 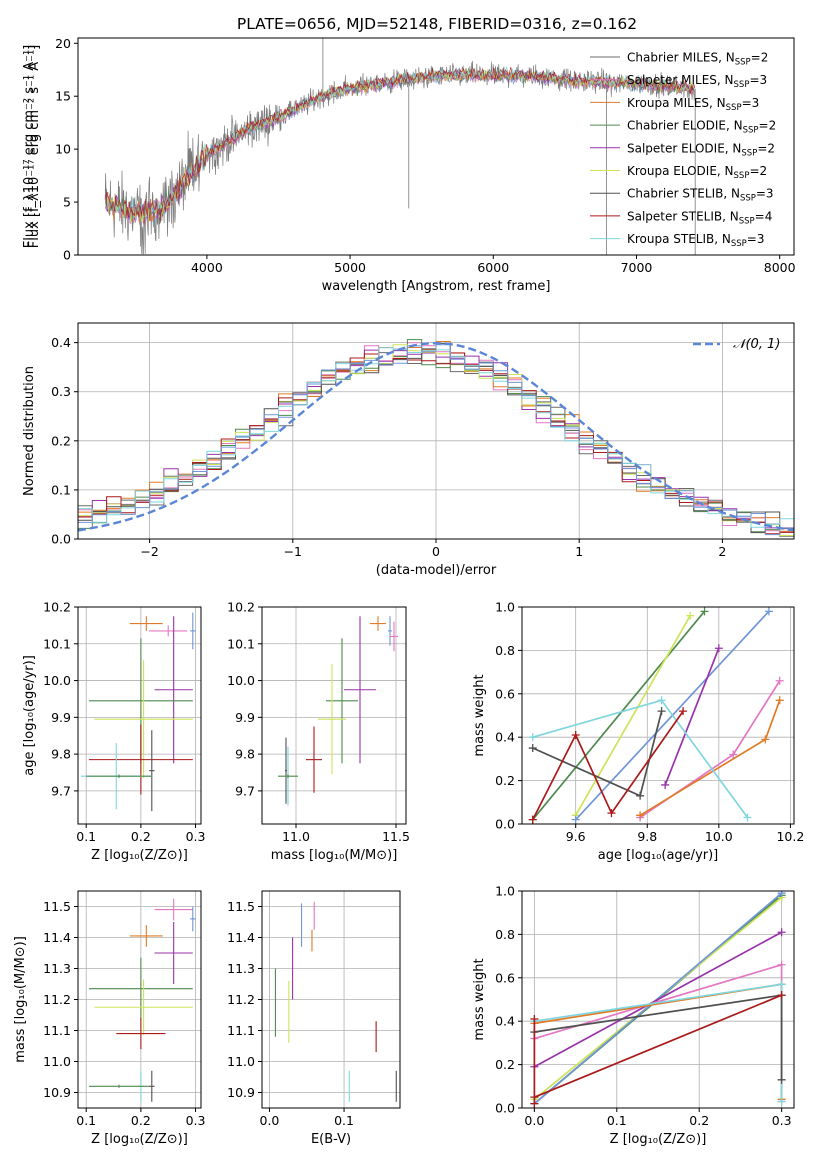 I want to click on y-tick-label: 9.9, so click(x=61, y=717).